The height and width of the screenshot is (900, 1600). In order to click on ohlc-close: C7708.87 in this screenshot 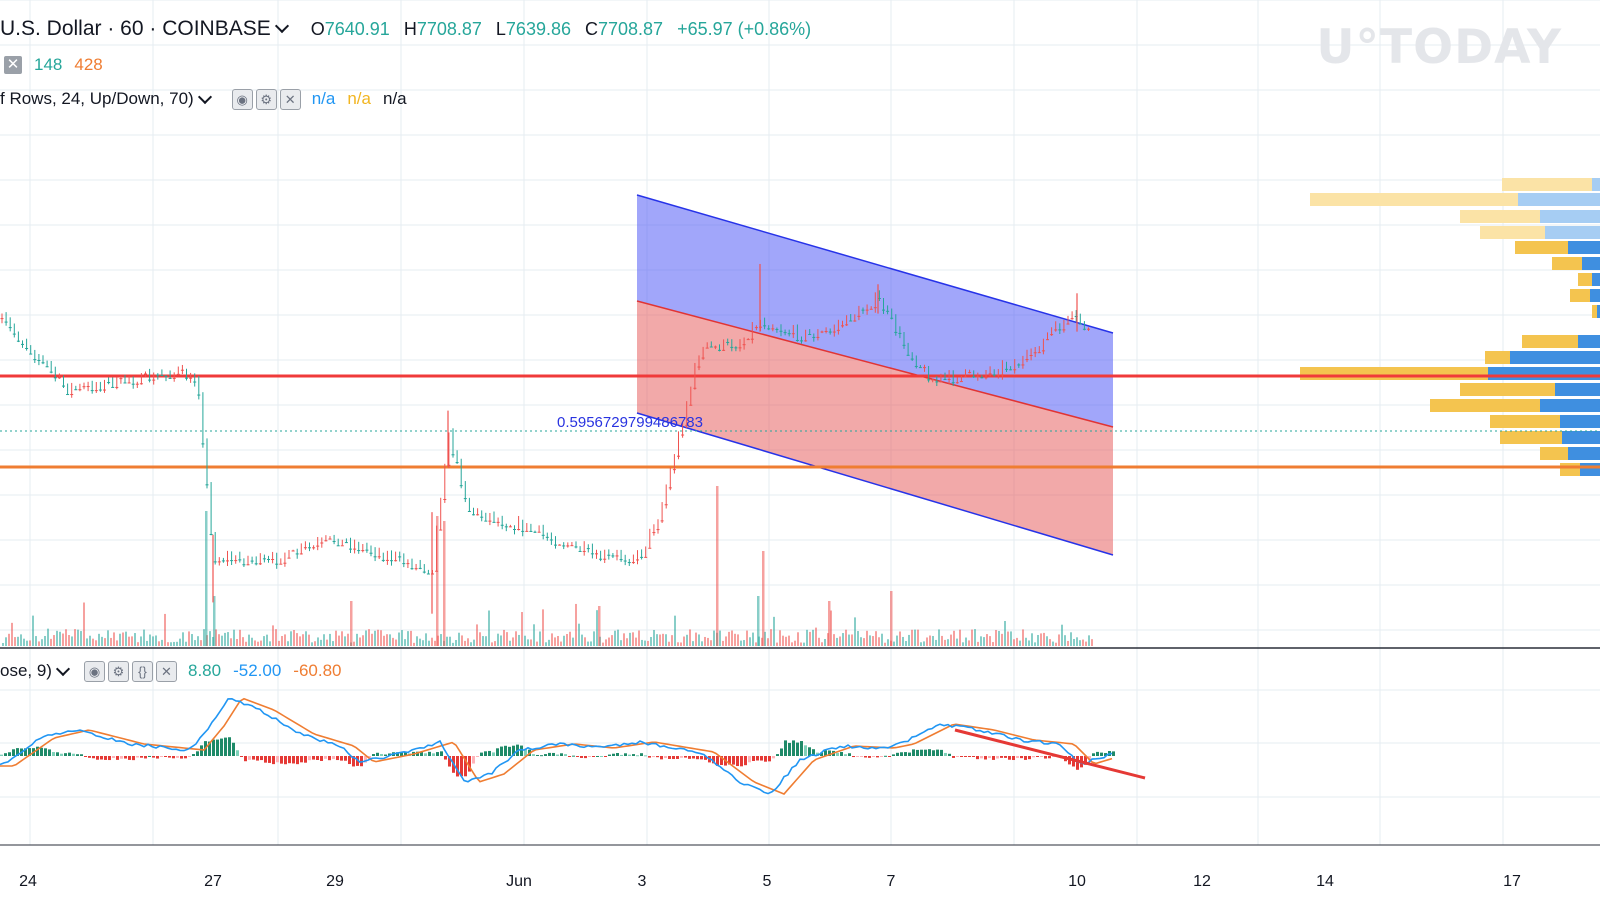, I will do `click(624, 28)`.